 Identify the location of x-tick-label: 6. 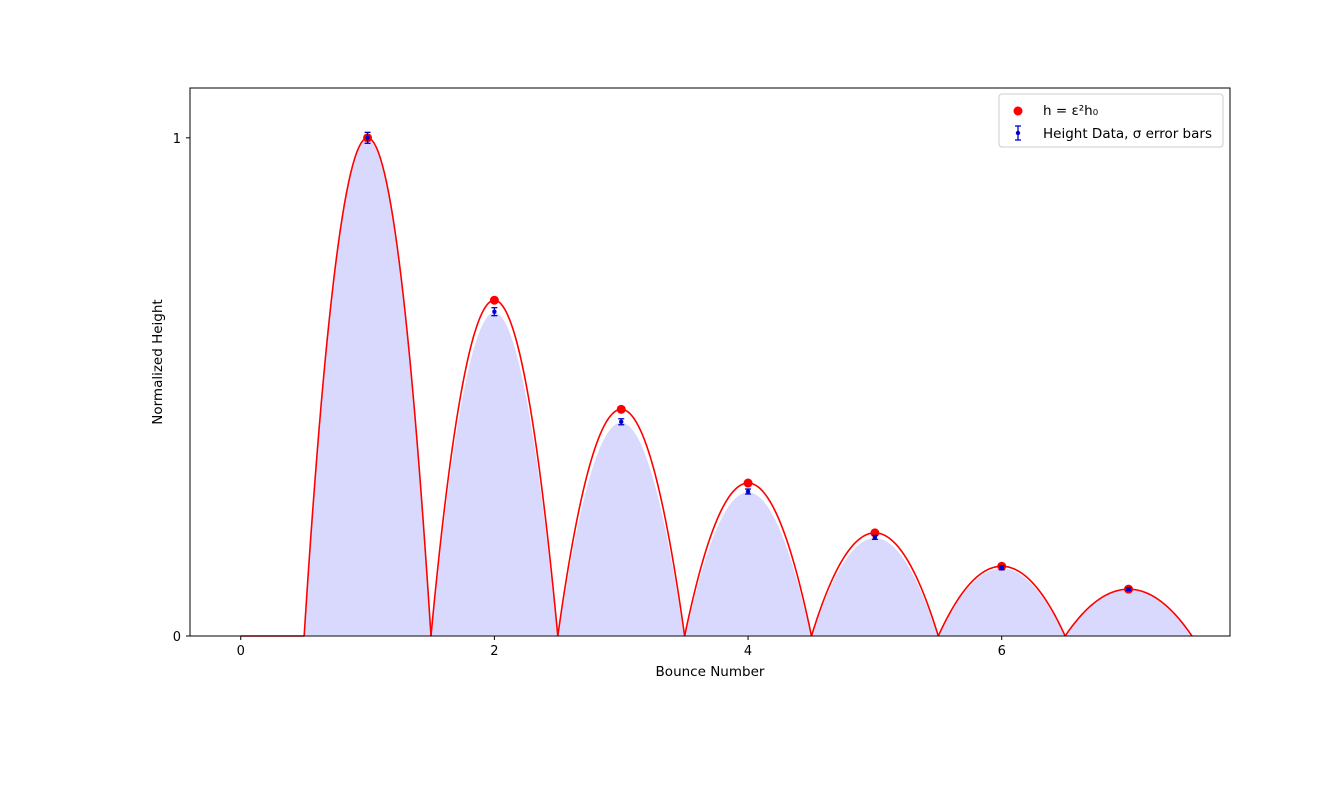
(1002, 651).